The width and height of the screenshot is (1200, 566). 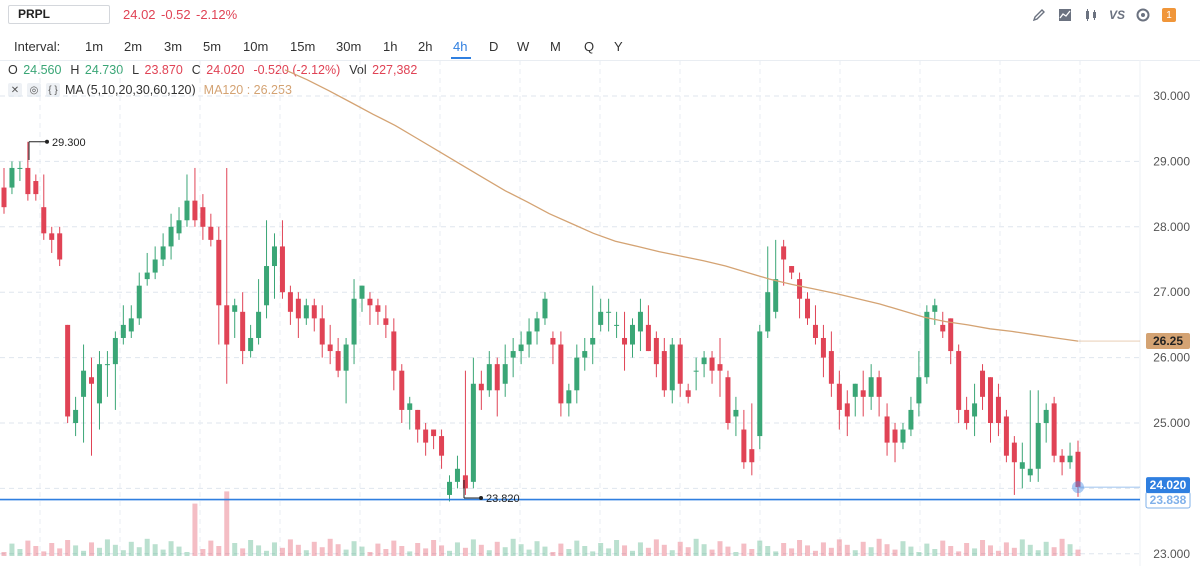 I want to click on open-label: O, so click(x=13, y=70).